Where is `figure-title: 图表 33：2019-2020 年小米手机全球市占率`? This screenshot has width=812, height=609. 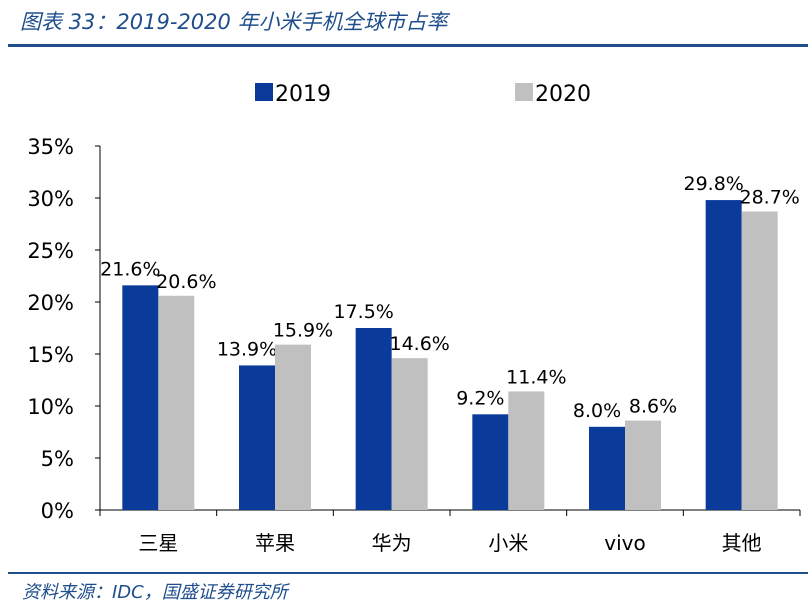 figure-title: 图表 33：2019-2020 年小米手机全球市占率 is located at coordinates (234, 22).